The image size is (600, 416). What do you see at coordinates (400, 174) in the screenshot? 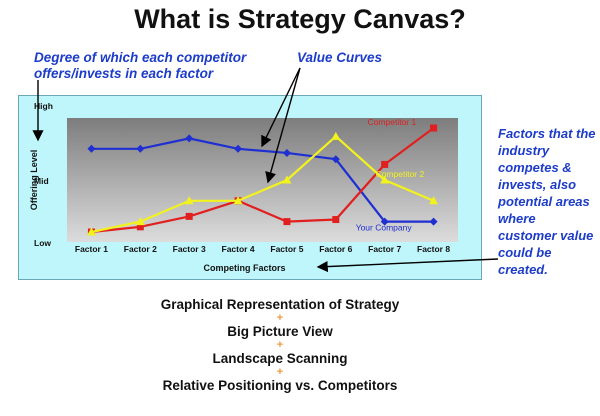
I see `series-label-competitor-2: Competitor 2` at bounding box center [400, 174].